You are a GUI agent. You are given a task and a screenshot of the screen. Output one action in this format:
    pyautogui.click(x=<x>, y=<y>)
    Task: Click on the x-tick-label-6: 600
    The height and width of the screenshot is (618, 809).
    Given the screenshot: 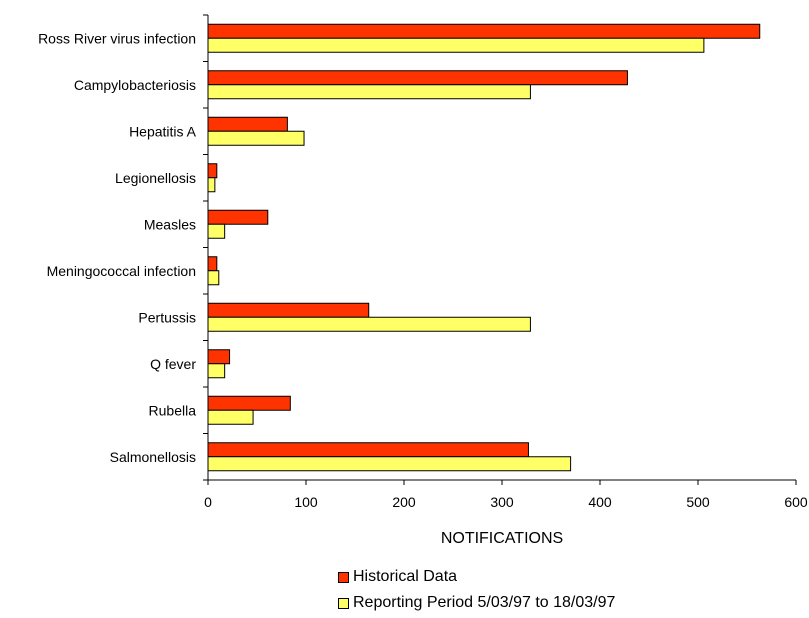 What is the action you would take?
    pyautogui.click(x=796, y=502)
    